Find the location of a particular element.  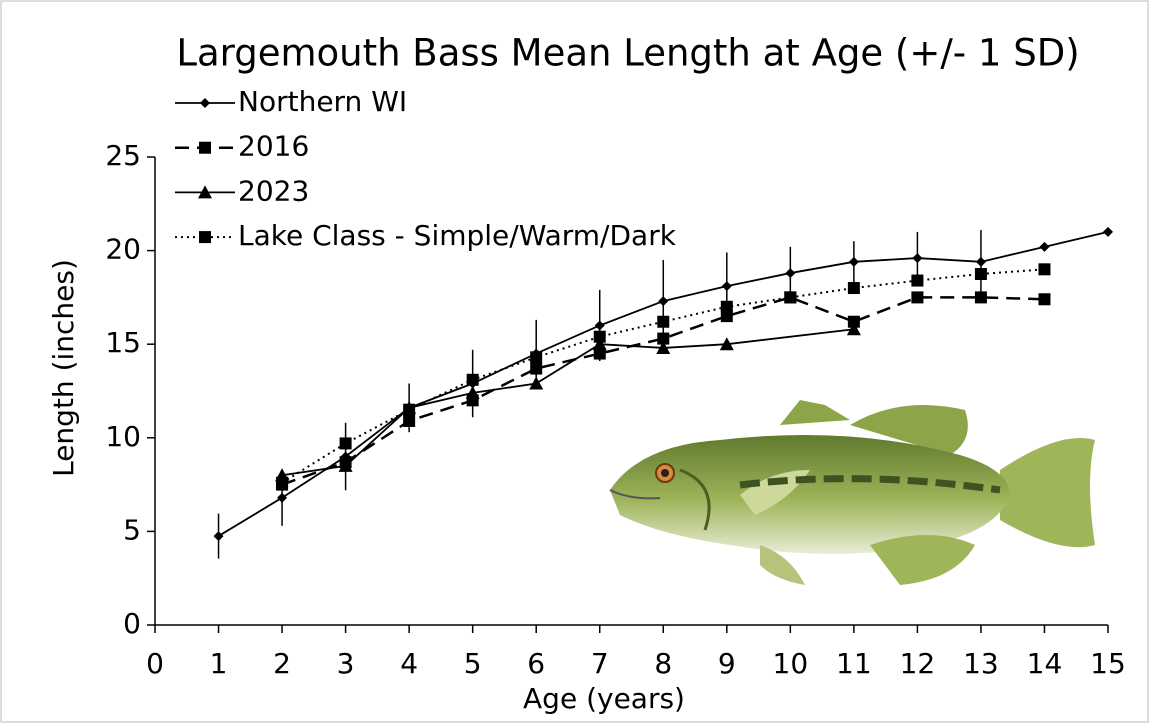

y-tick-label: 0 is located at coordinates (132, 623).